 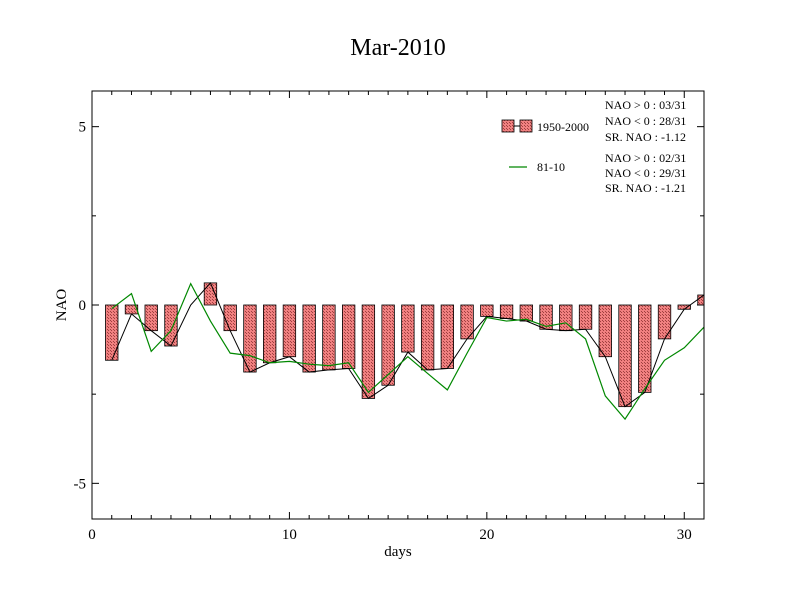 What do you see at coordinates (645, 173) in the screenshot?
I see `stats-81-10-line-2: NAO < 0 : 29/31` at bounding box center [645, 173].